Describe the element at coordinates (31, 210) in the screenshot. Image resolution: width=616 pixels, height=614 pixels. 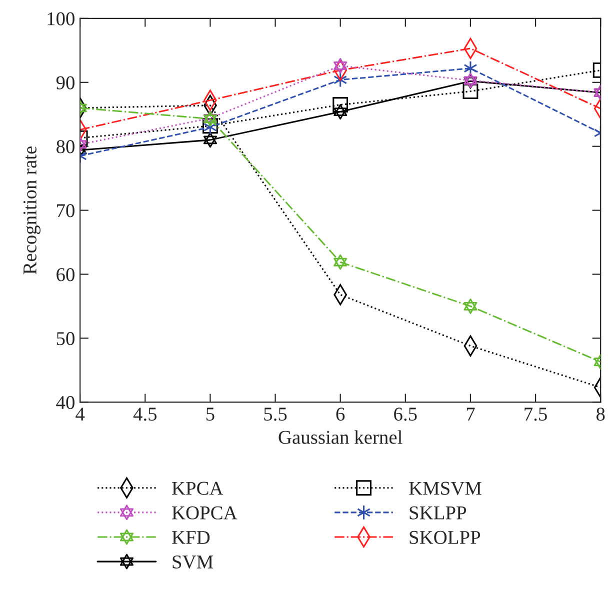
I see `y-axis-title: Recognition rate` at that location.